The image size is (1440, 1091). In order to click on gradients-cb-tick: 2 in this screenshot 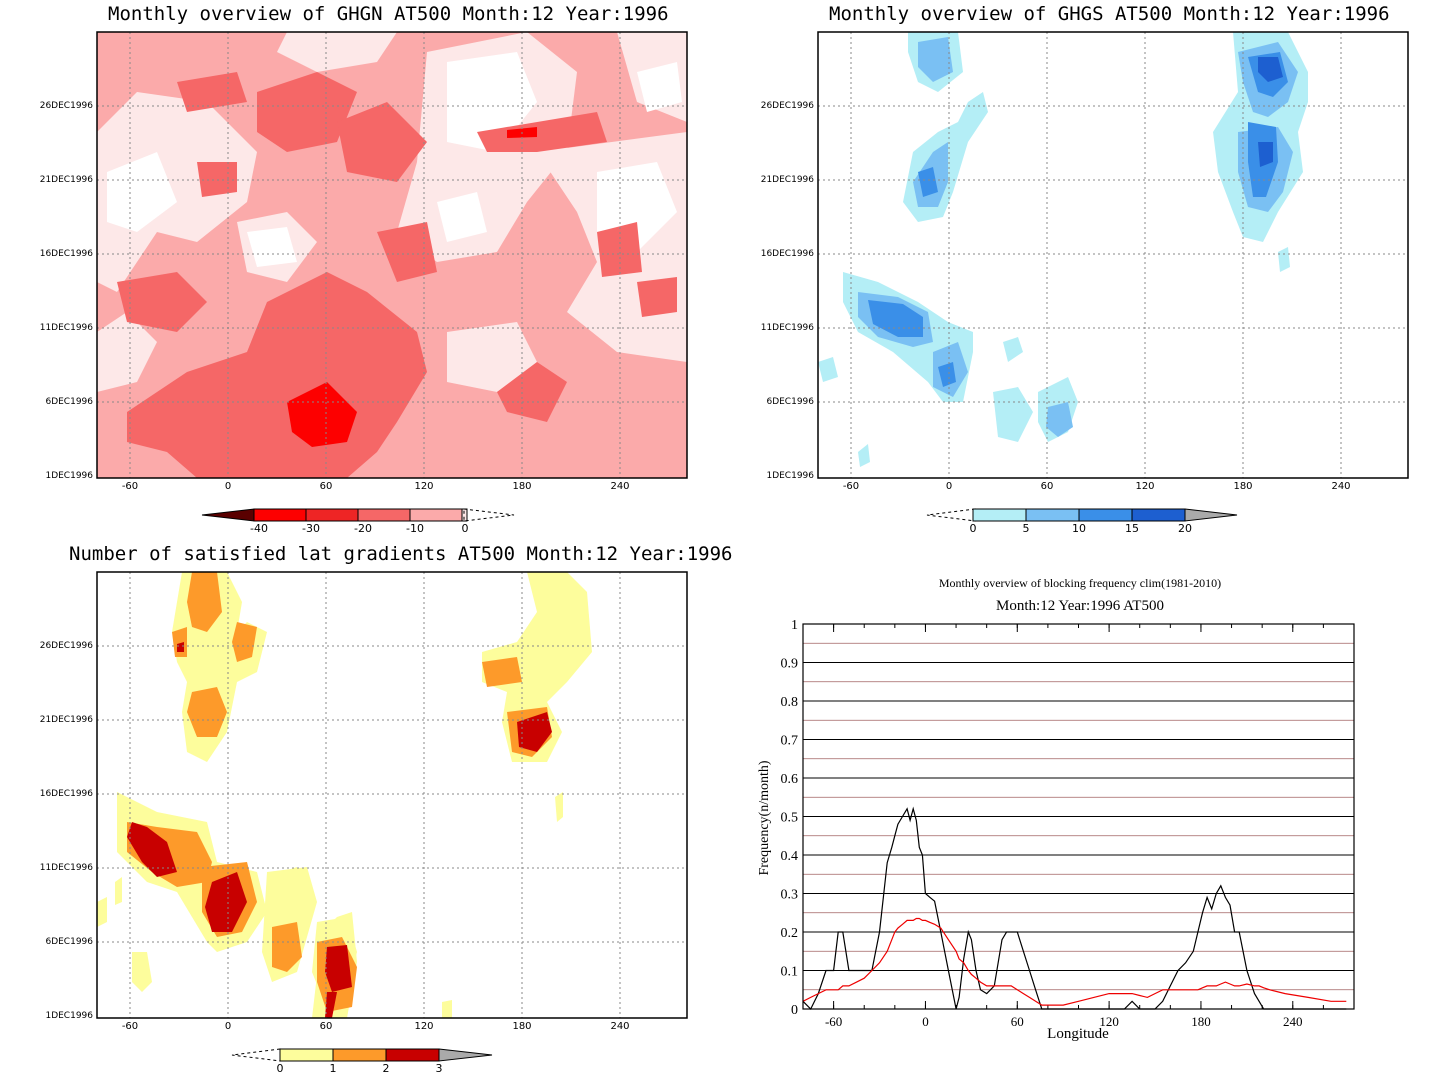, I will do `click(386, 1068)`.